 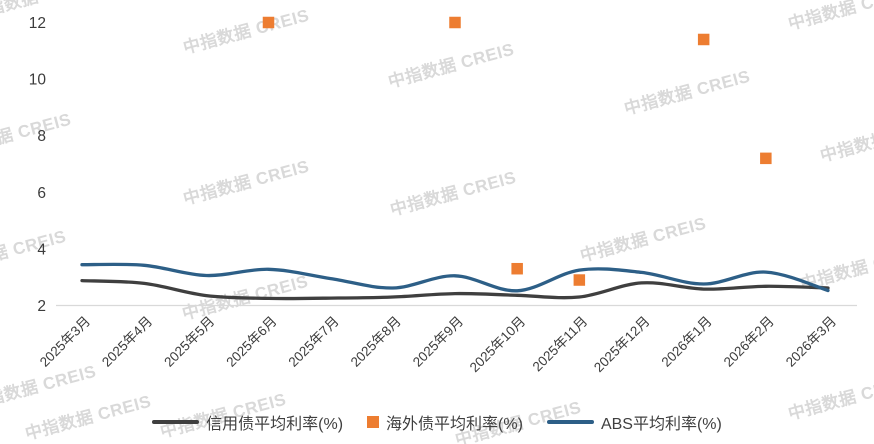 I want to click on legend-item-overseas-bond: 海外债平均利率(%), so click(x=445, y=422).